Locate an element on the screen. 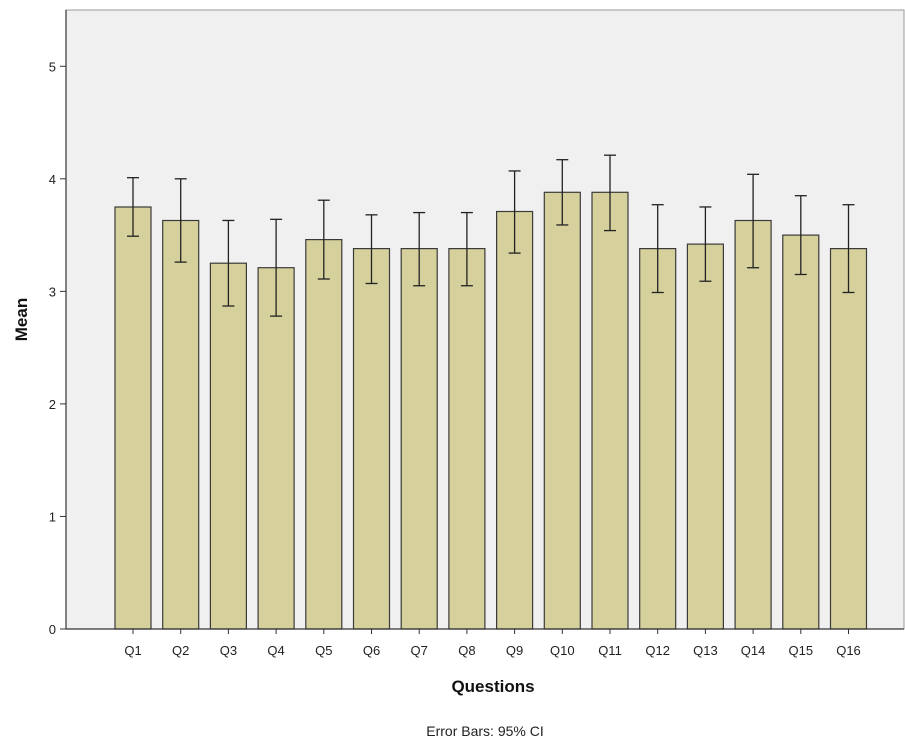 The height and width of the screenshot is (740, 905). bar-q16 is located at coordinates (848, 439).